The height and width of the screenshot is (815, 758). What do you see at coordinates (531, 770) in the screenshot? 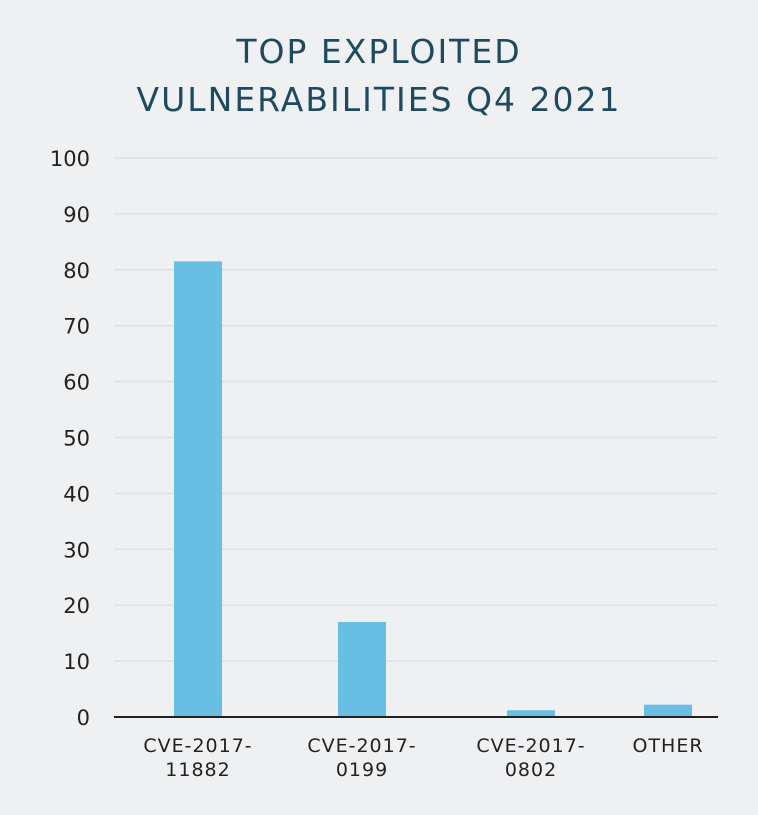
I see `x-tick-label: 0802` at bounding box center [531, 770].